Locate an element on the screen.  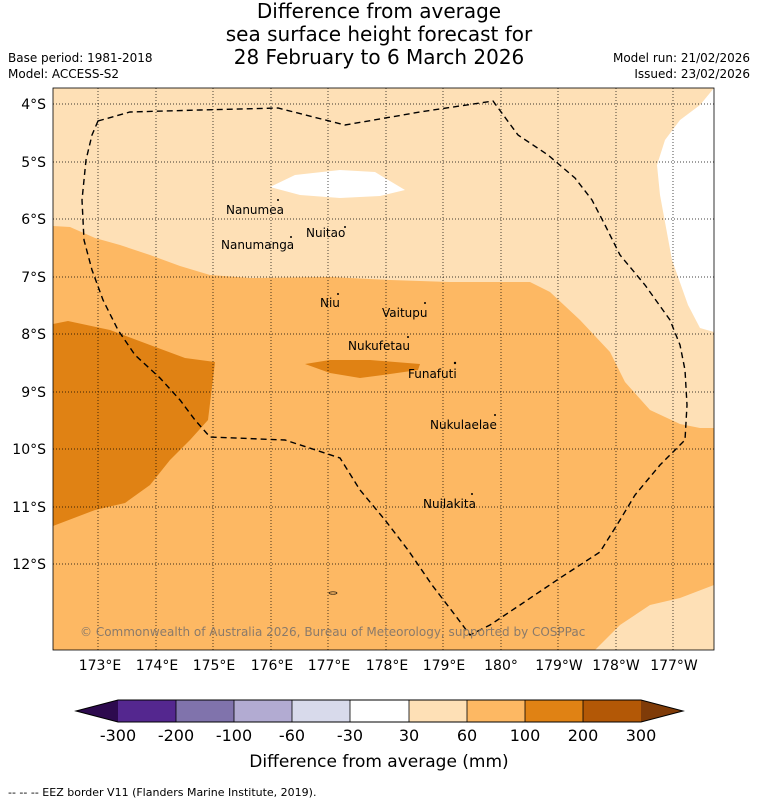
colorbar-tick: 300 is located at coordinates (641, 735).